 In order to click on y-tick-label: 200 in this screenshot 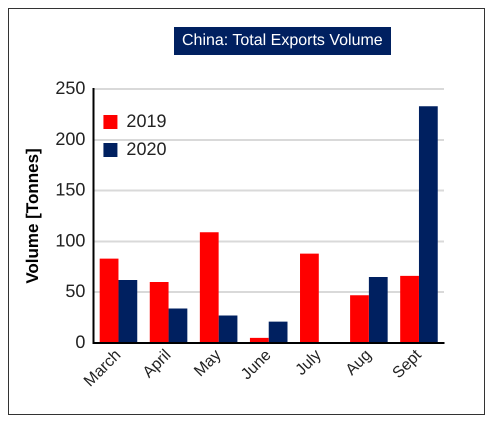, I will do `click(70, 138)`.